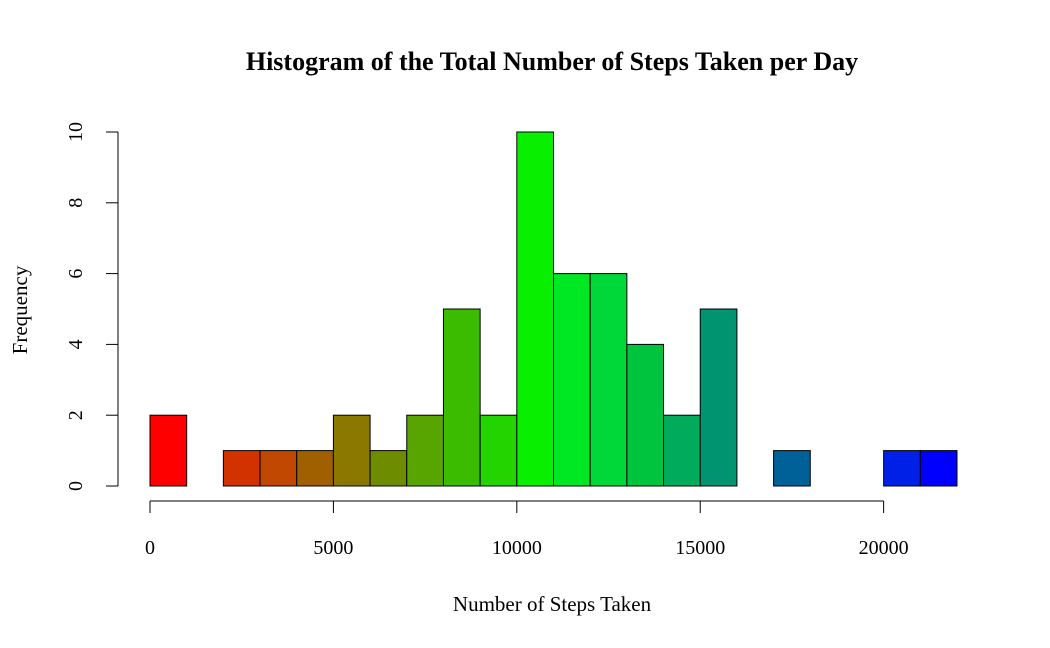  What do you see at coordinates (884, 548) in the screenshot?
I see `x-tick-label: 20000` at bounding box center [884, 548].